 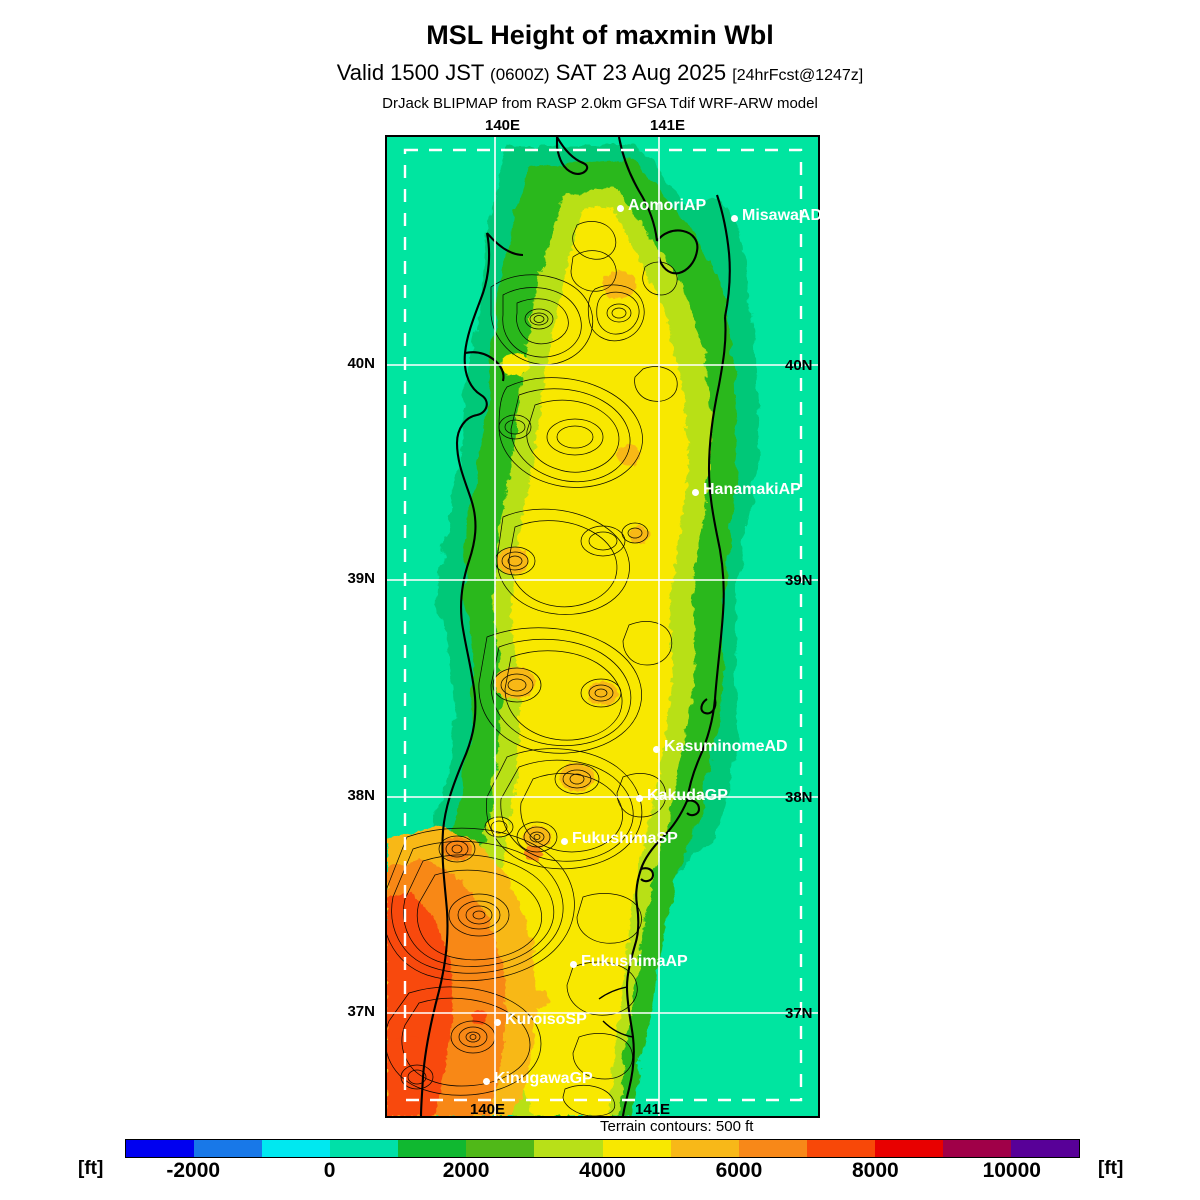 What do you see at coordinates (361, 578) in the screenshot?
I see `lat-label-left-39N: 39N` at bounding box center [361, 578].